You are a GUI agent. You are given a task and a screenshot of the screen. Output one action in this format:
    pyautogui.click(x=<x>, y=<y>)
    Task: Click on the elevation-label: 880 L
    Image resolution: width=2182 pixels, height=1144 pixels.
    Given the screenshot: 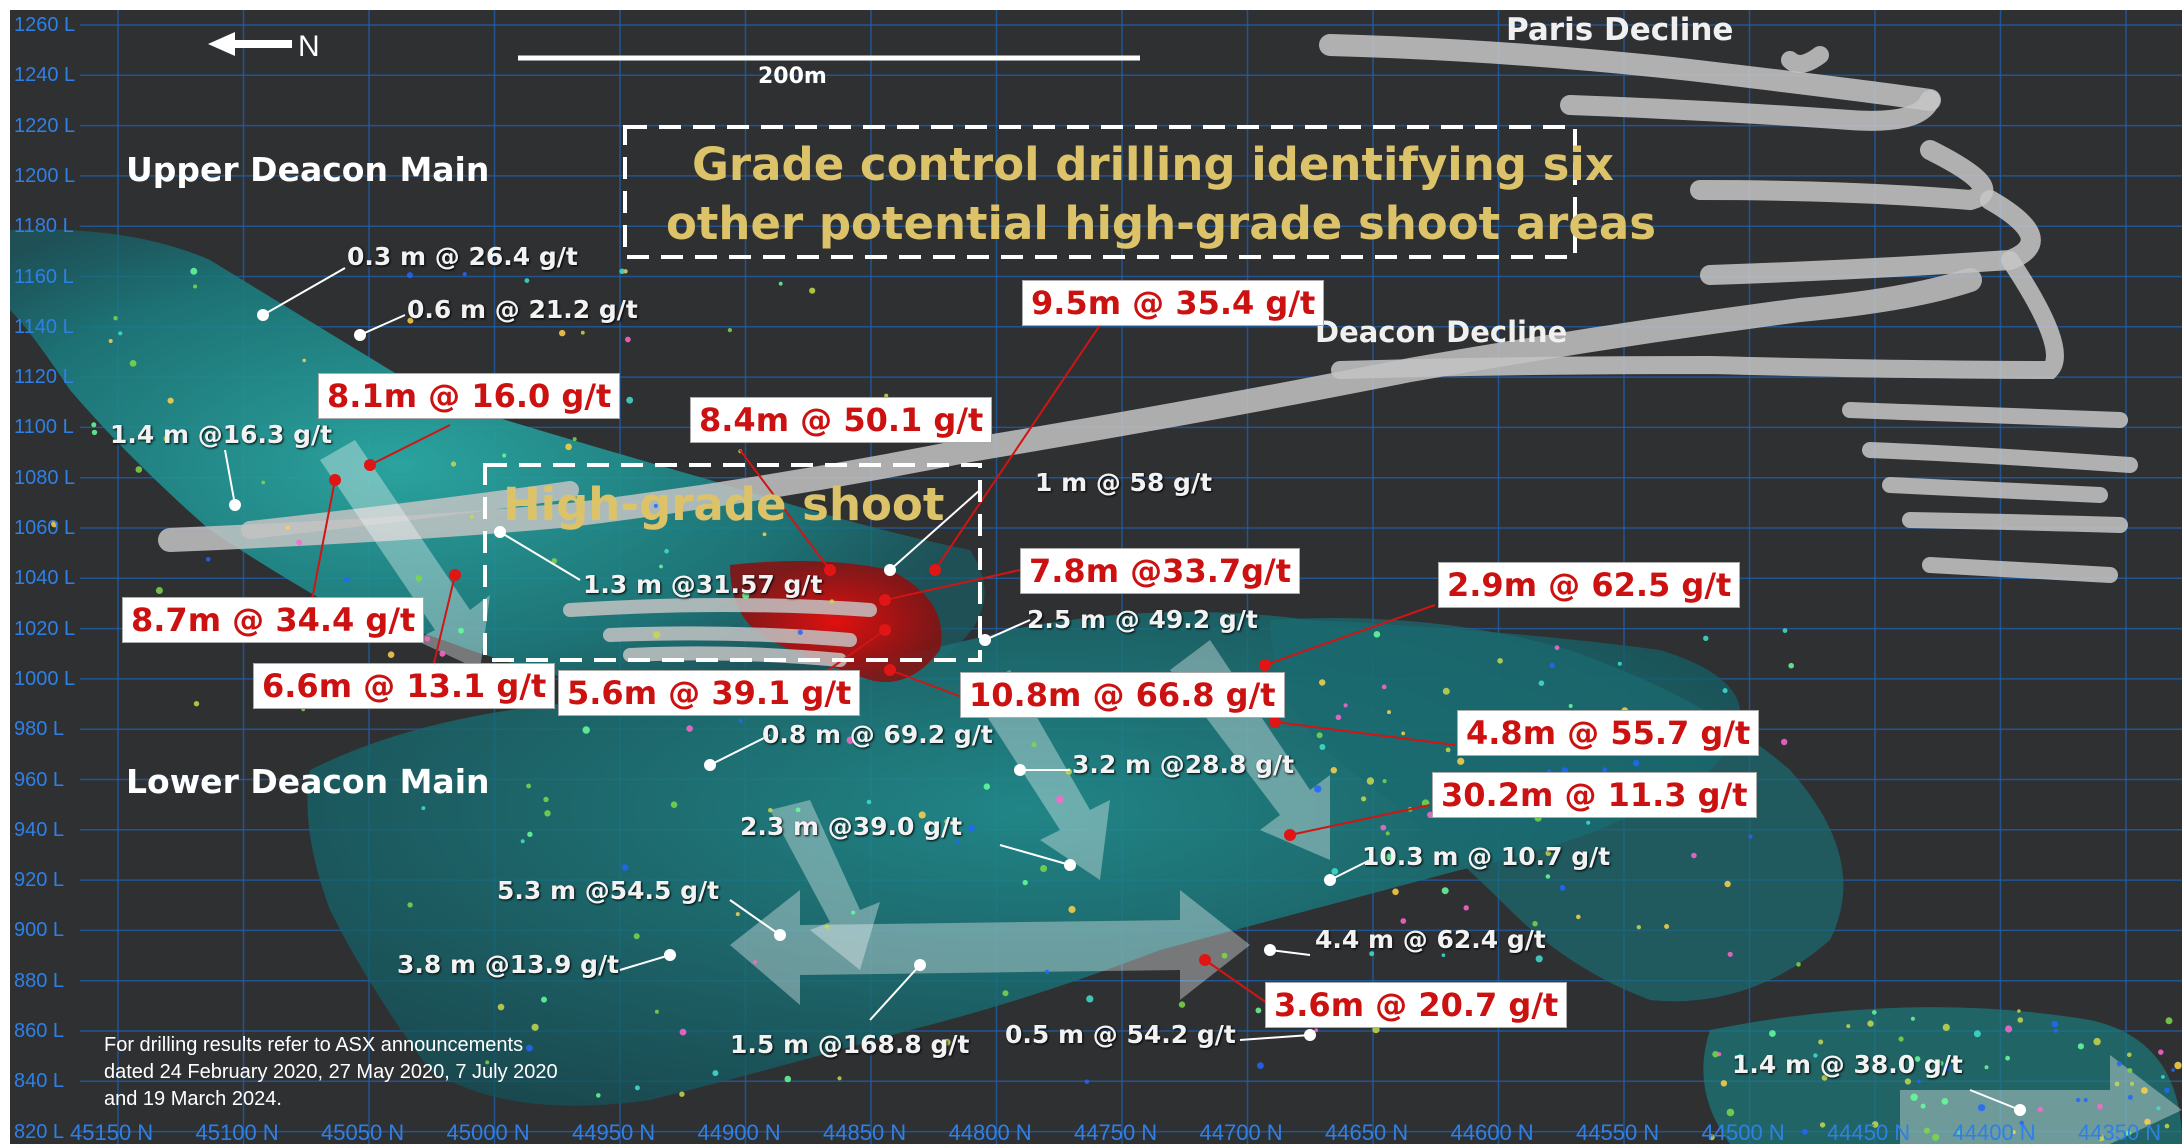 What is the action you would take?
    pyautogui.click(x=39, y=980)
    